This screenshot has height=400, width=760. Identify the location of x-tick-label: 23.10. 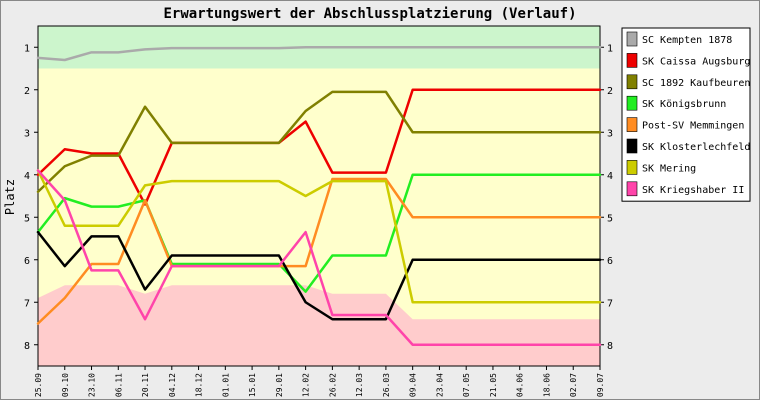
(92, 385).